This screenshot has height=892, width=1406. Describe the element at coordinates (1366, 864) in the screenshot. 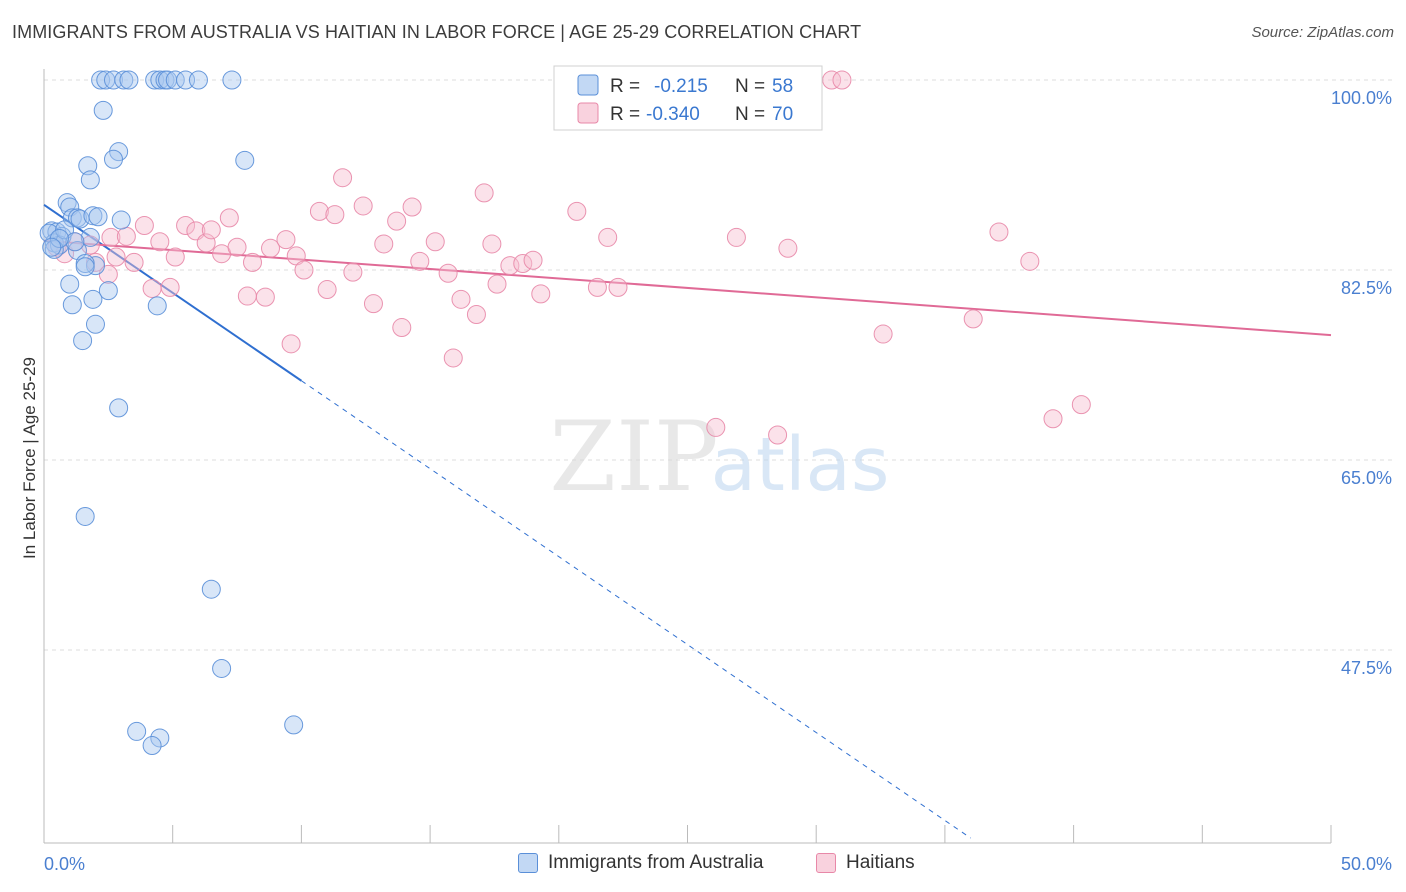

I see `x-tick-label-1: 50.0%` at that location.